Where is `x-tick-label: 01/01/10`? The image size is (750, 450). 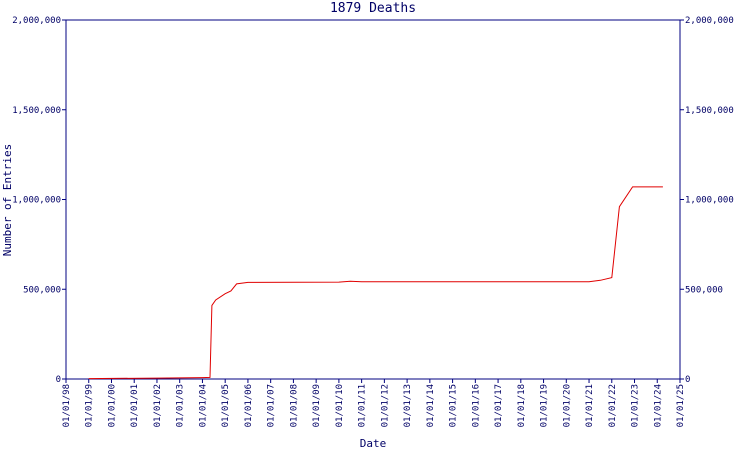 x-tick-label: 01/01/10 is located at coordinates (340, 405).